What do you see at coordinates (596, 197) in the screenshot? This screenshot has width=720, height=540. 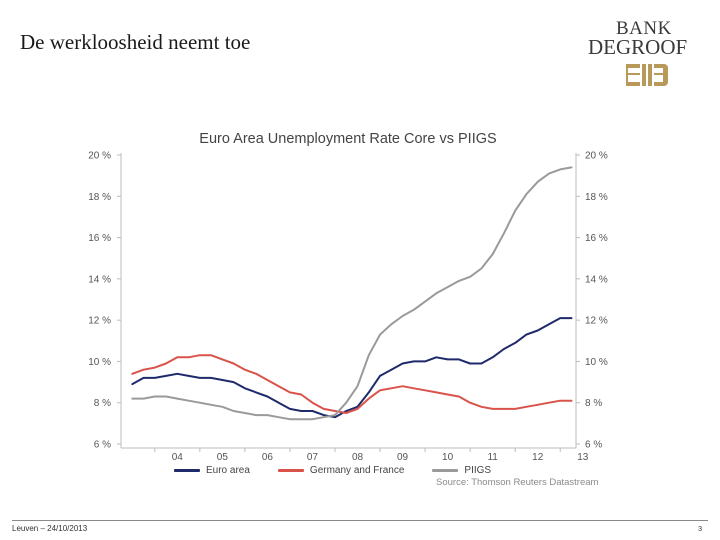 I see `y-tick-label-right: 18 %` at bounding box center [596, 197].